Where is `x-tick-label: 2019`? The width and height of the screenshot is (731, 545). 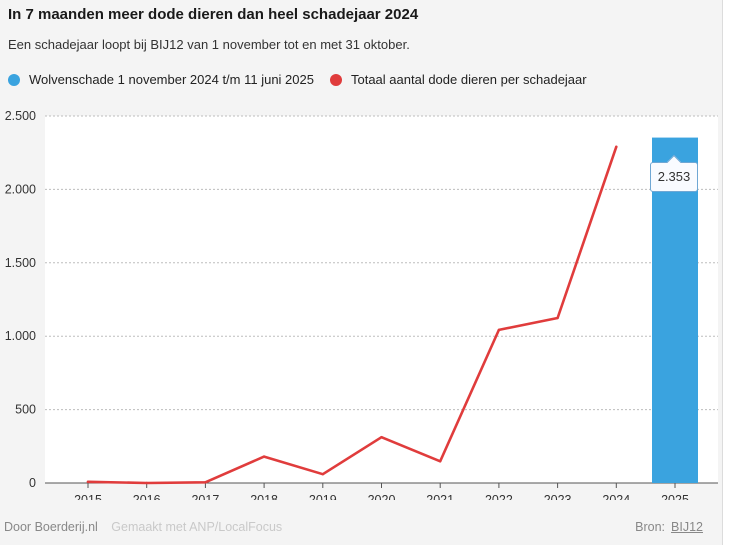
x-tick-label: 2019 is located at coordinates (323, 496).